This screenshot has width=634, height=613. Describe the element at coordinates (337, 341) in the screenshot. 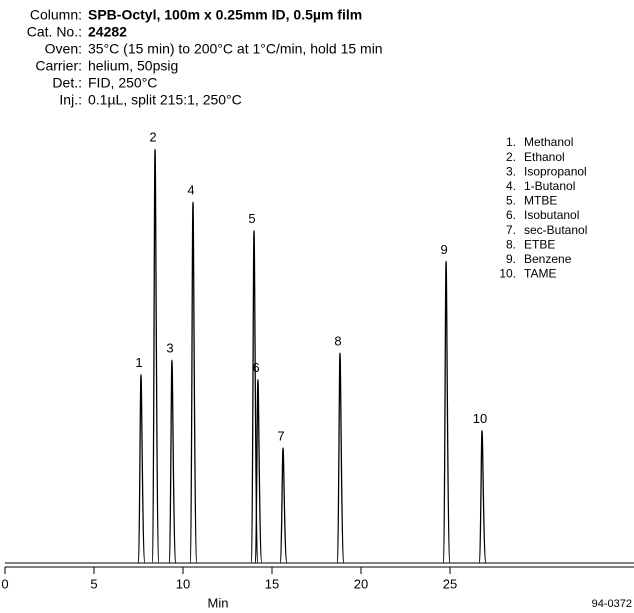

I see `peak-label: 8` at that location.